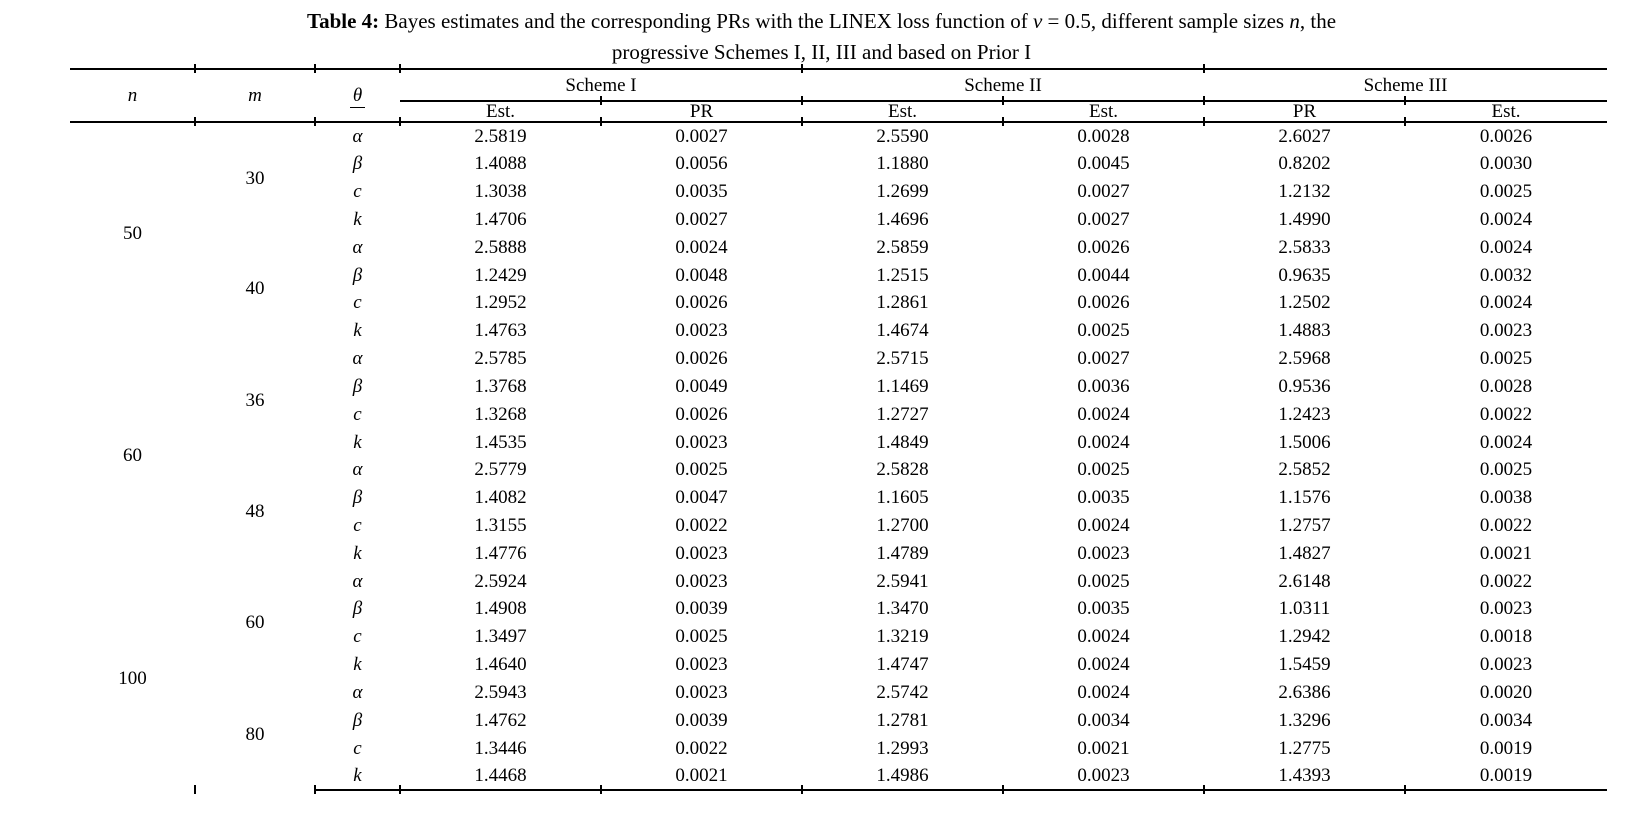 This screenshot has height=822, width=1643. Describe the element at coordinates (902, 386) in the screenshot. I see `estimate-value: 1.1469` at that location.